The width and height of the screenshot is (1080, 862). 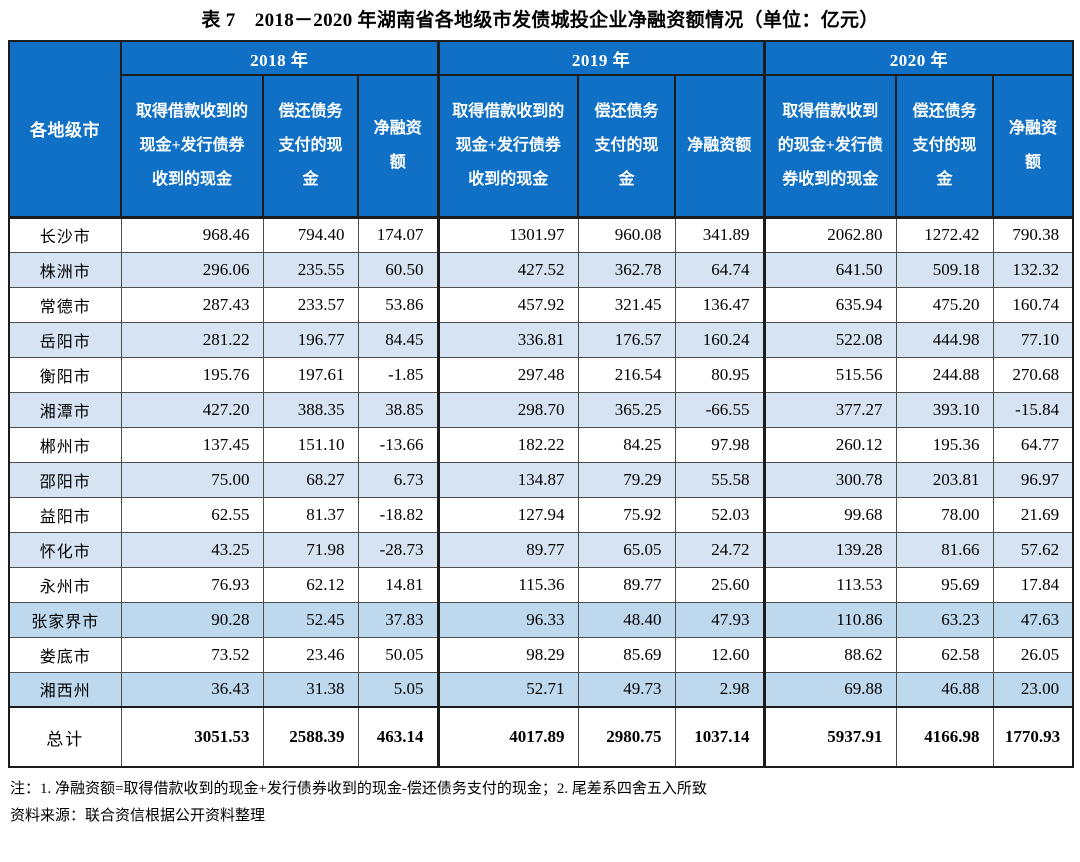 I want to click on value-cell: 62.55, so click(x=192, y=514).